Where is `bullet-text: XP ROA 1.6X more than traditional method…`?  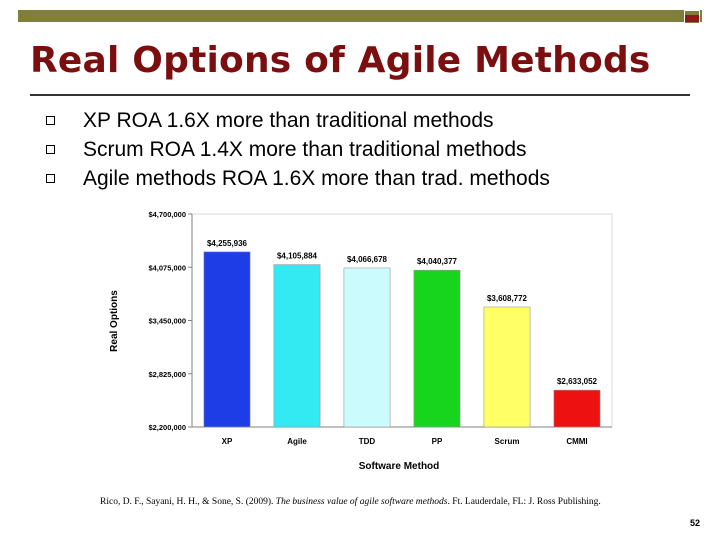
bullet-text: XP ROA 1.6X more than traditional method… is located at coordinates (288, 120).